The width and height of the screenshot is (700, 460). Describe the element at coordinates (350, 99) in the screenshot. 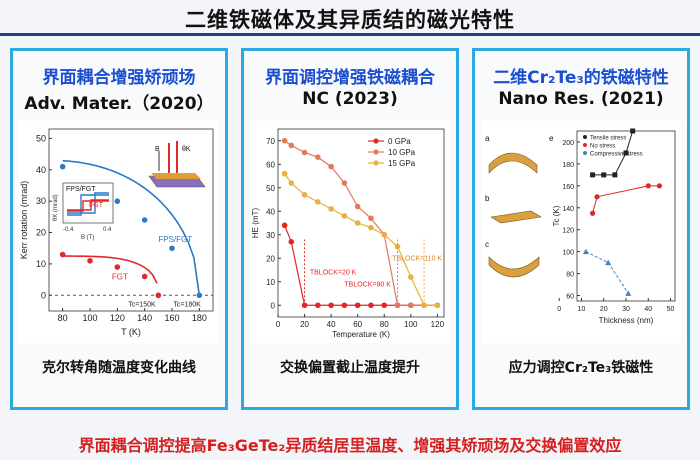

I see `panel-journal: NC (2023)` at that location.